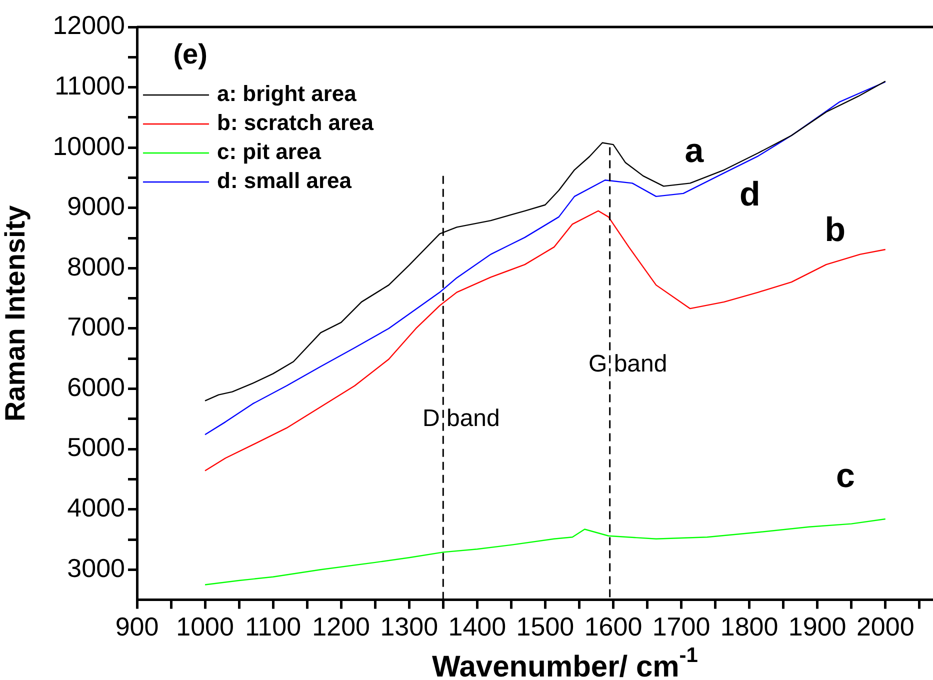 This screenshot has height=680, width=933. I want to click on y-tick-label: 10000, so click(88, 145).